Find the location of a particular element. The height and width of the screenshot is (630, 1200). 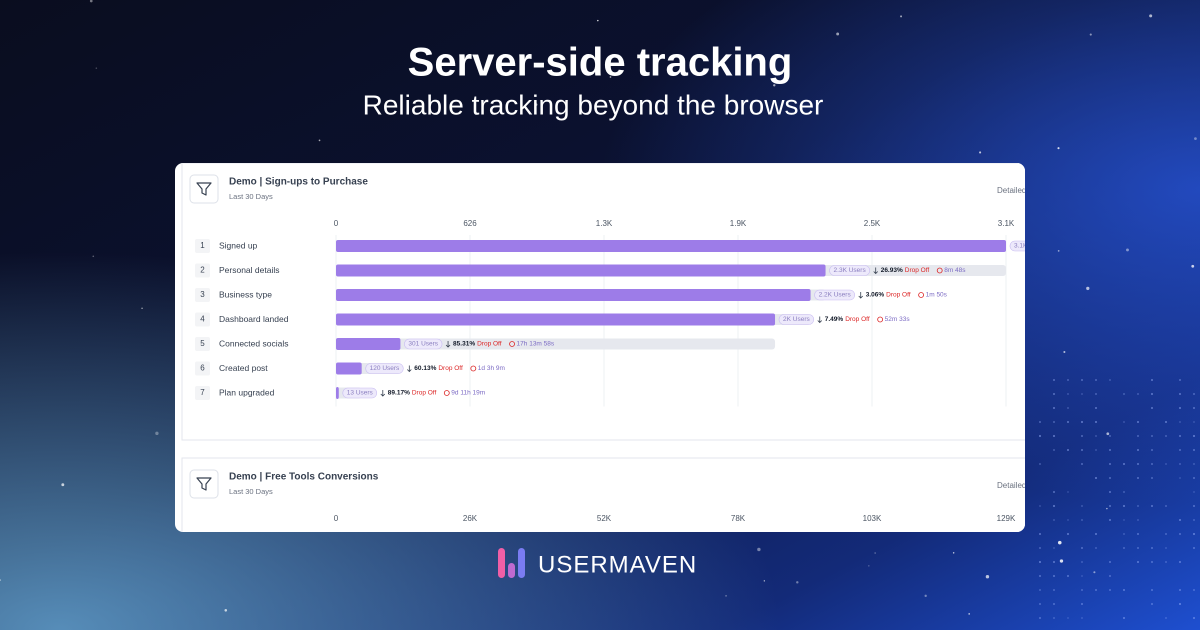

funnel-panel is located at coordinates (603, 494).